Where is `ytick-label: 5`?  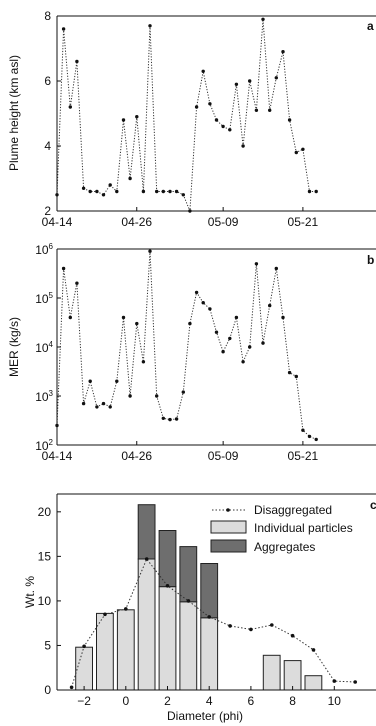
ytick-label: 5 is located at coordinates (47, 645).